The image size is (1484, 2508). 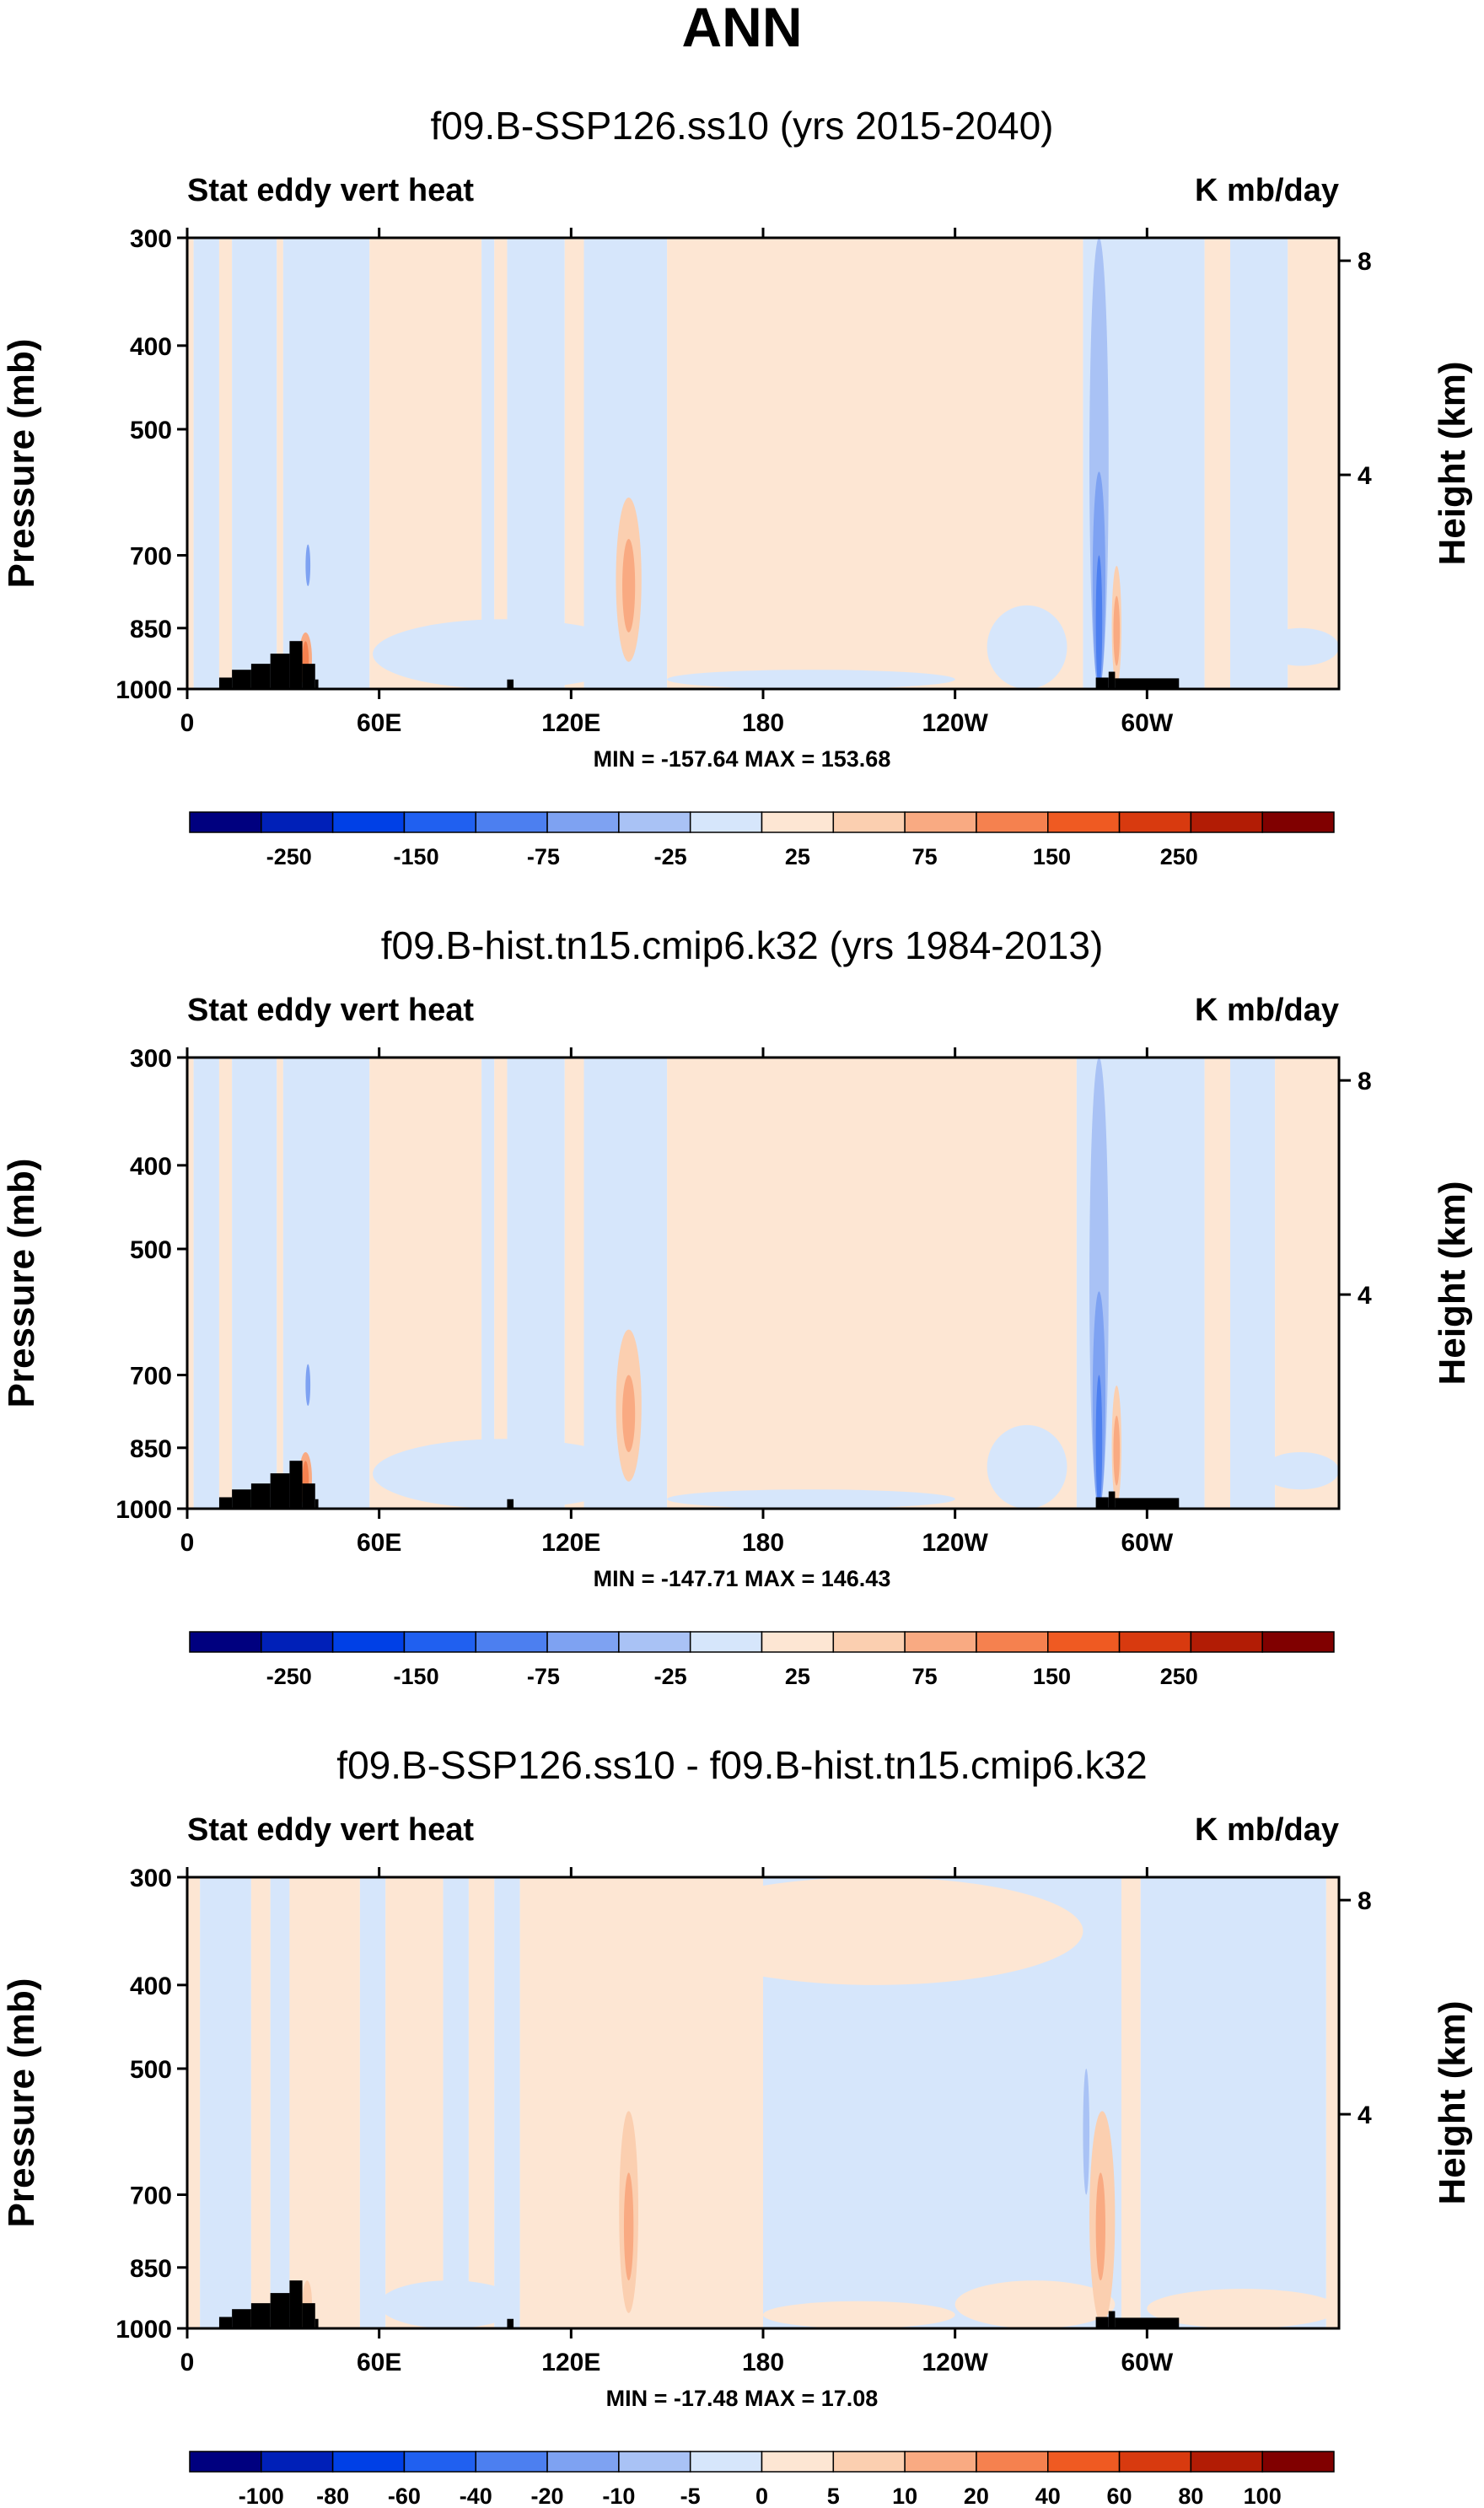 What do you see at coordinates (543, 1676) in the screenshot?
I see `colorbar-label: -75` at bounding box center [543, 1676].